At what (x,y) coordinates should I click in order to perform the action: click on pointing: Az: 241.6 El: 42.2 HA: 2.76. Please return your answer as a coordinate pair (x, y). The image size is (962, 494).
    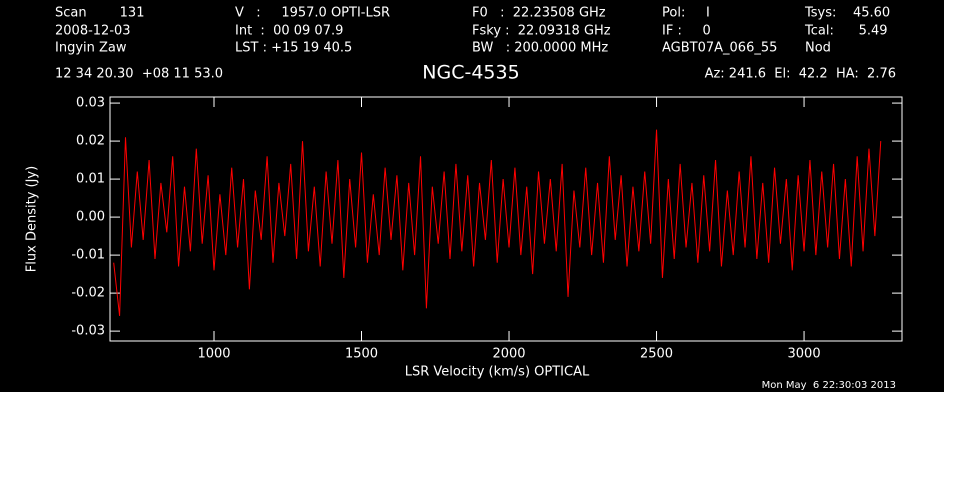
    Looking at the image, I should click on (800, 74).